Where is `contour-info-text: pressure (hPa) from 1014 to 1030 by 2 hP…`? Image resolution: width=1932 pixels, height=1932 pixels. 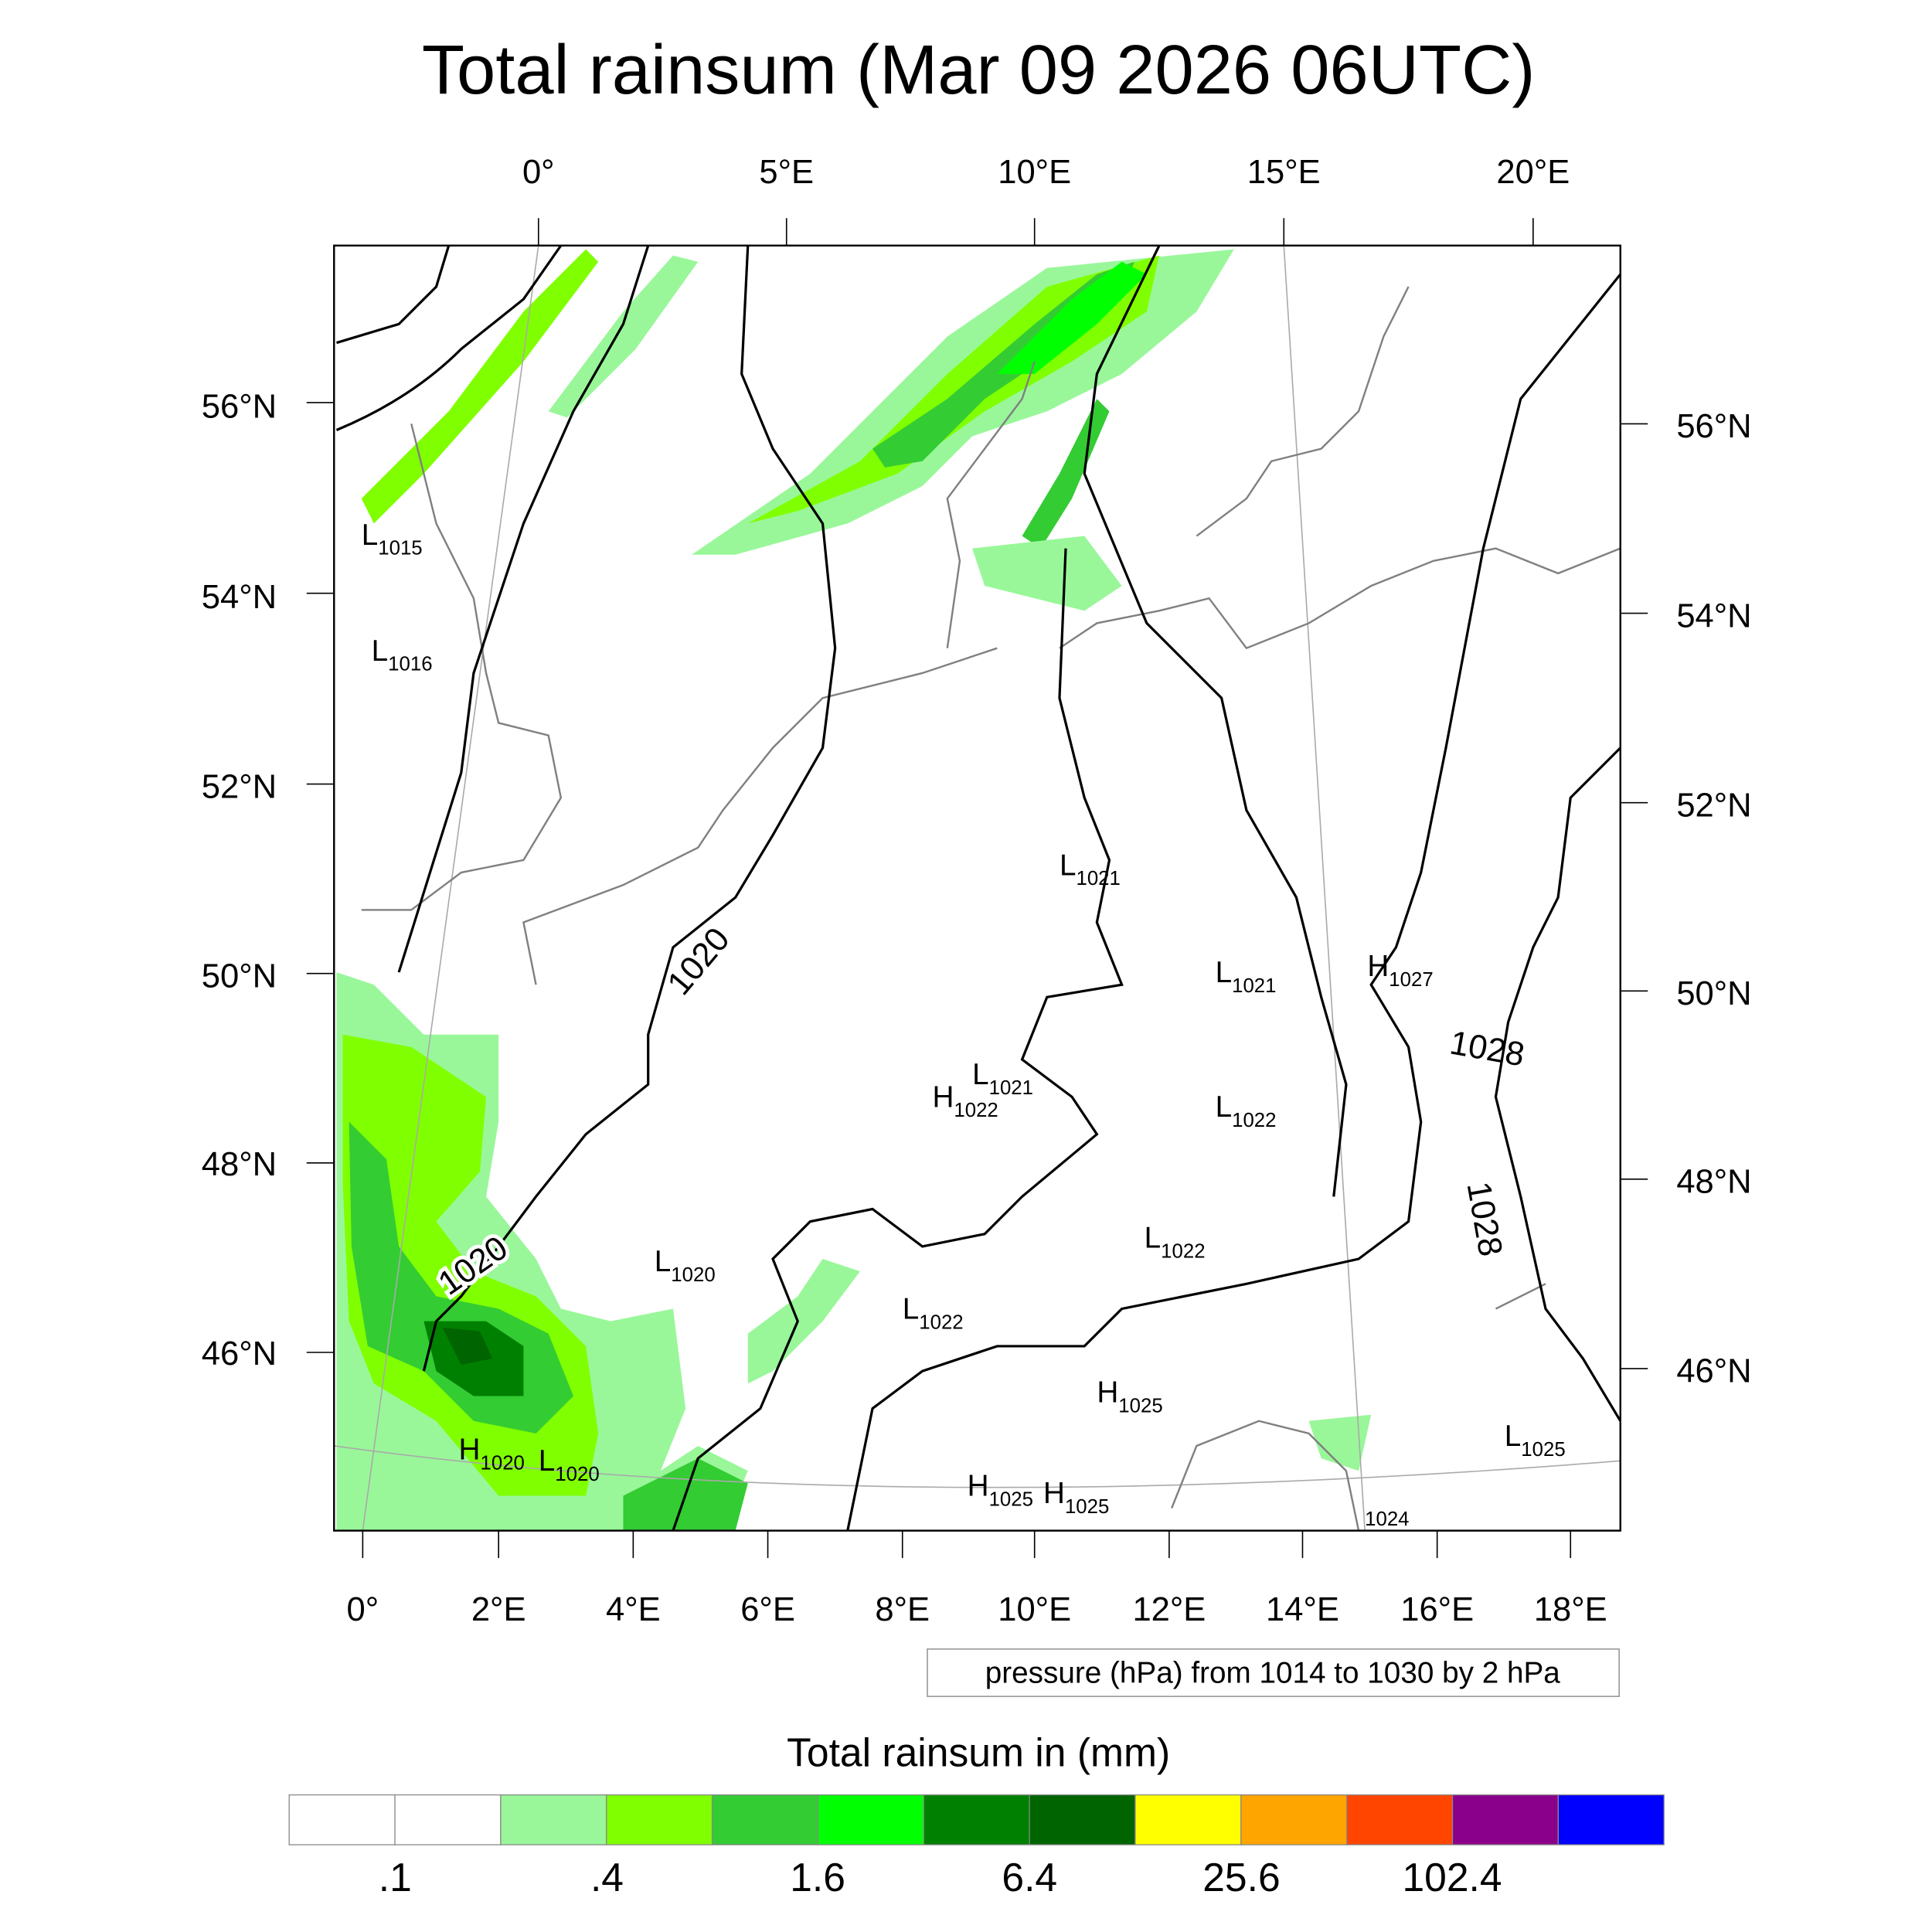 contour-info-text: pressure (hPa) from 1014 to 1030 by 2 hP… is located at coordinates (1273, 1672).